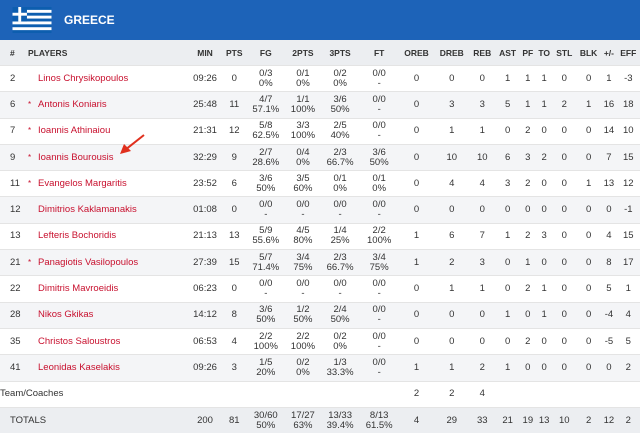 The height and width of the screenshot is (433, 640). What do you see at coordinates (108, 262) in the screenshot?
I see `player-name: * Panagiotis Vasilopoulos` at bounding box center [108, 262].